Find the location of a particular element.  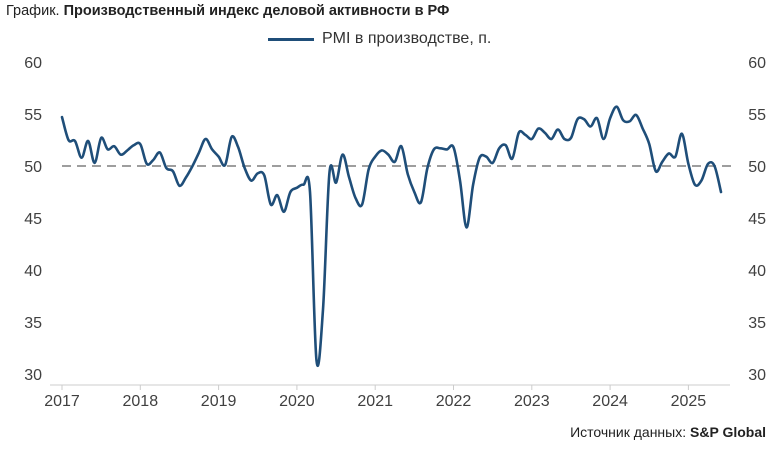

y-axis-left: 30 35 40 45 50 55 60 is located at coordinates (33, 219).